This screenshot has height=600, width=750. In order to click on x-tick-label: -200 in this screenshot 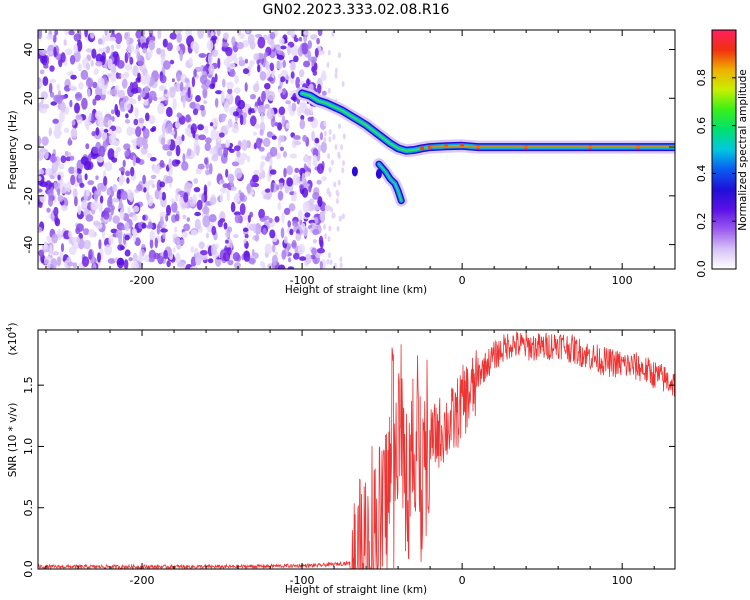, I will do `click(142, 280)`.